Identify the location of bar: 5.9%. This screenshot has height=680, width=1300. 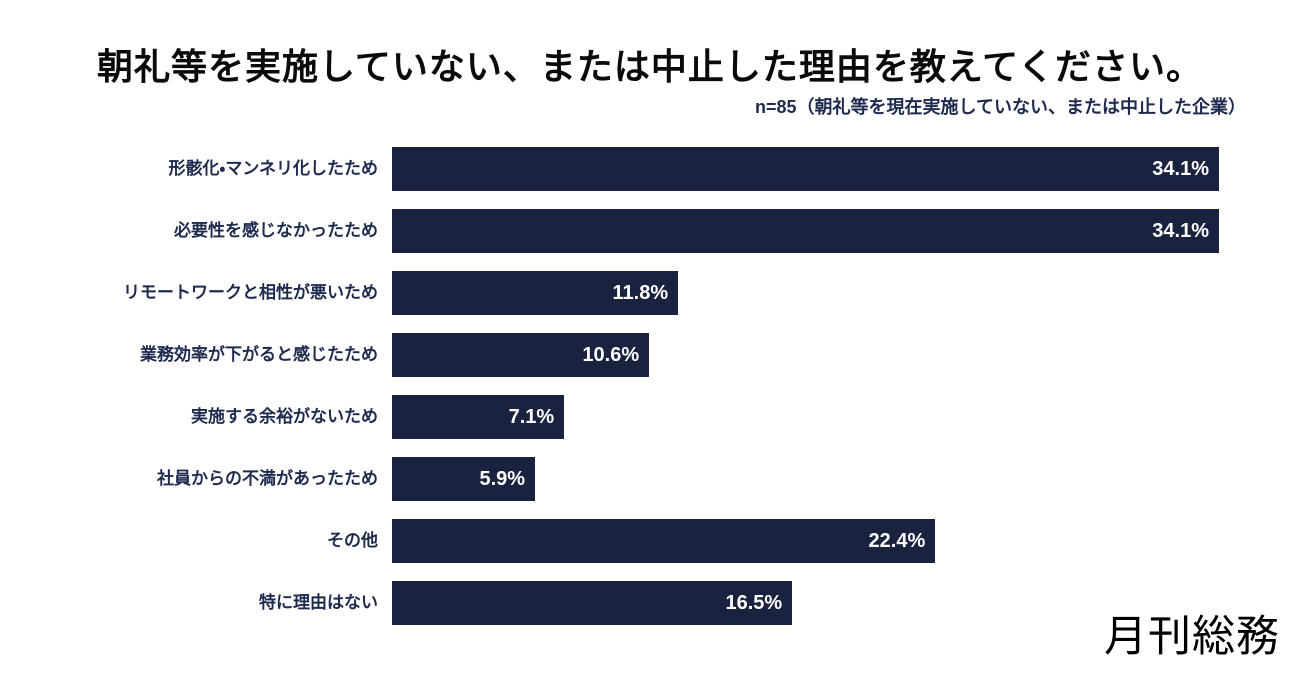
(464, 479).